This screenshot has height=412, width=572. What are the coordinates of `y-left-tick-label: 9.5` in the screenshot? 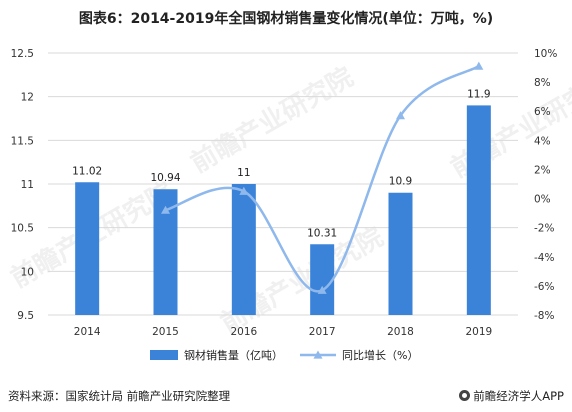 It's located at (25, 316).